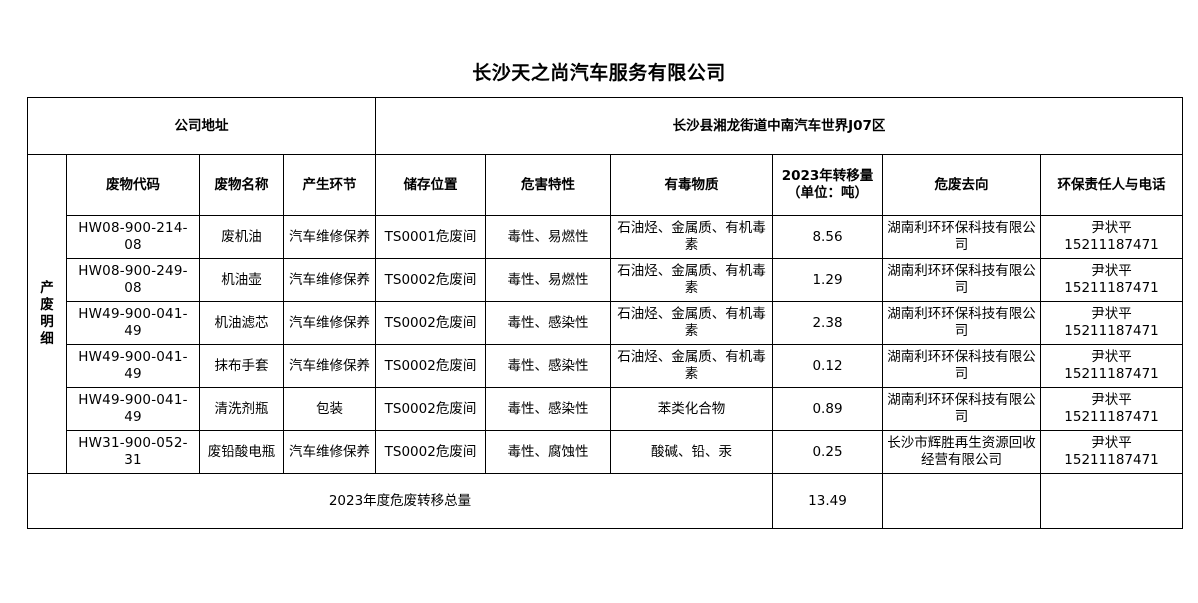 Image resolution: width=1198 pixels, height=603 pixels. Describe the element at coordinates (827, 237) in the screenshot. I see `cell-amount: 8.56` at that location.